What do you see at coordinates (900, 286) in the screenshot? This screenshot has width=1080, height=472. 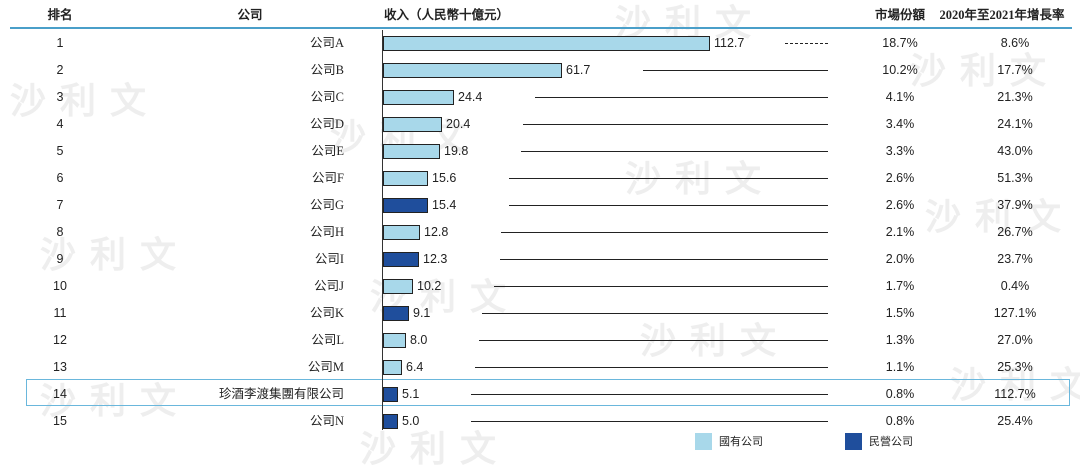 I see `market-share-cell: 1.7%` at bounding box center [900, 286].